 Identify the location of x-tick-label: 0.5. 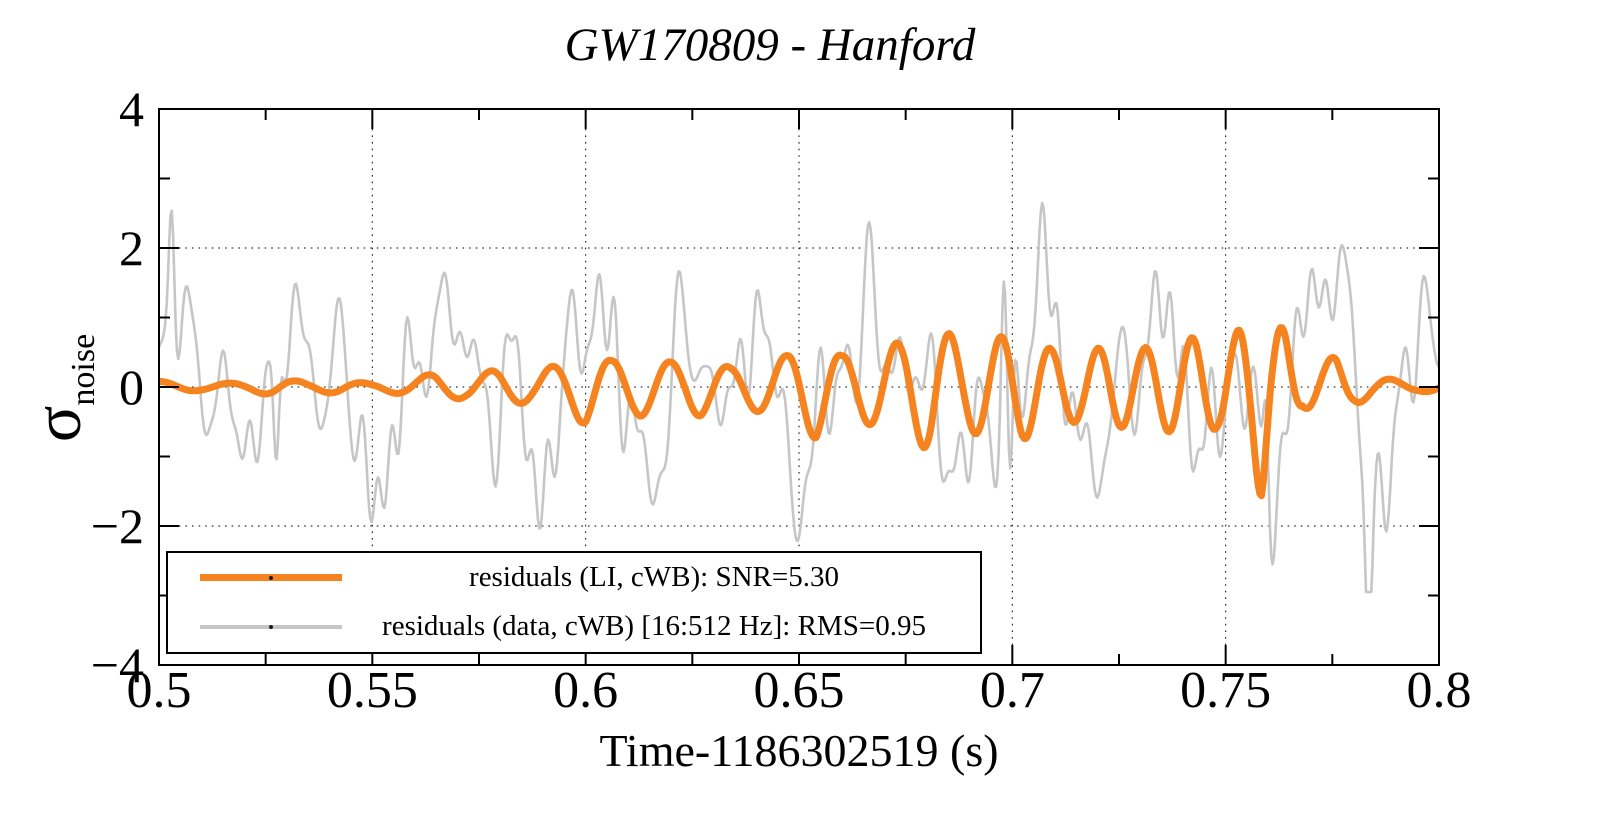
(159, 690).